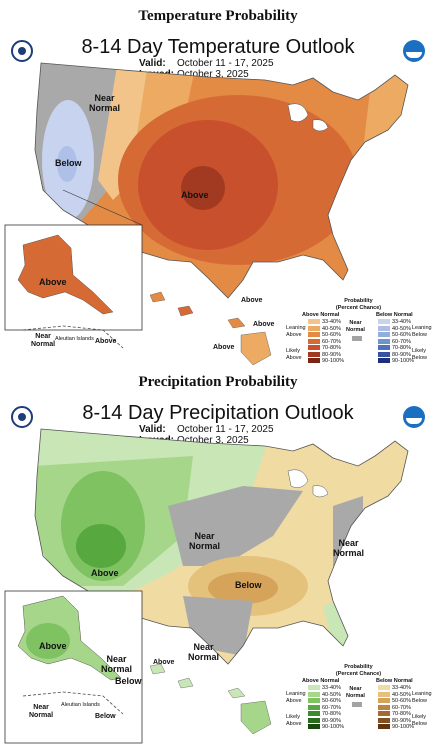  I want to click on label-hi-above-1: Above, so click(252, 300).